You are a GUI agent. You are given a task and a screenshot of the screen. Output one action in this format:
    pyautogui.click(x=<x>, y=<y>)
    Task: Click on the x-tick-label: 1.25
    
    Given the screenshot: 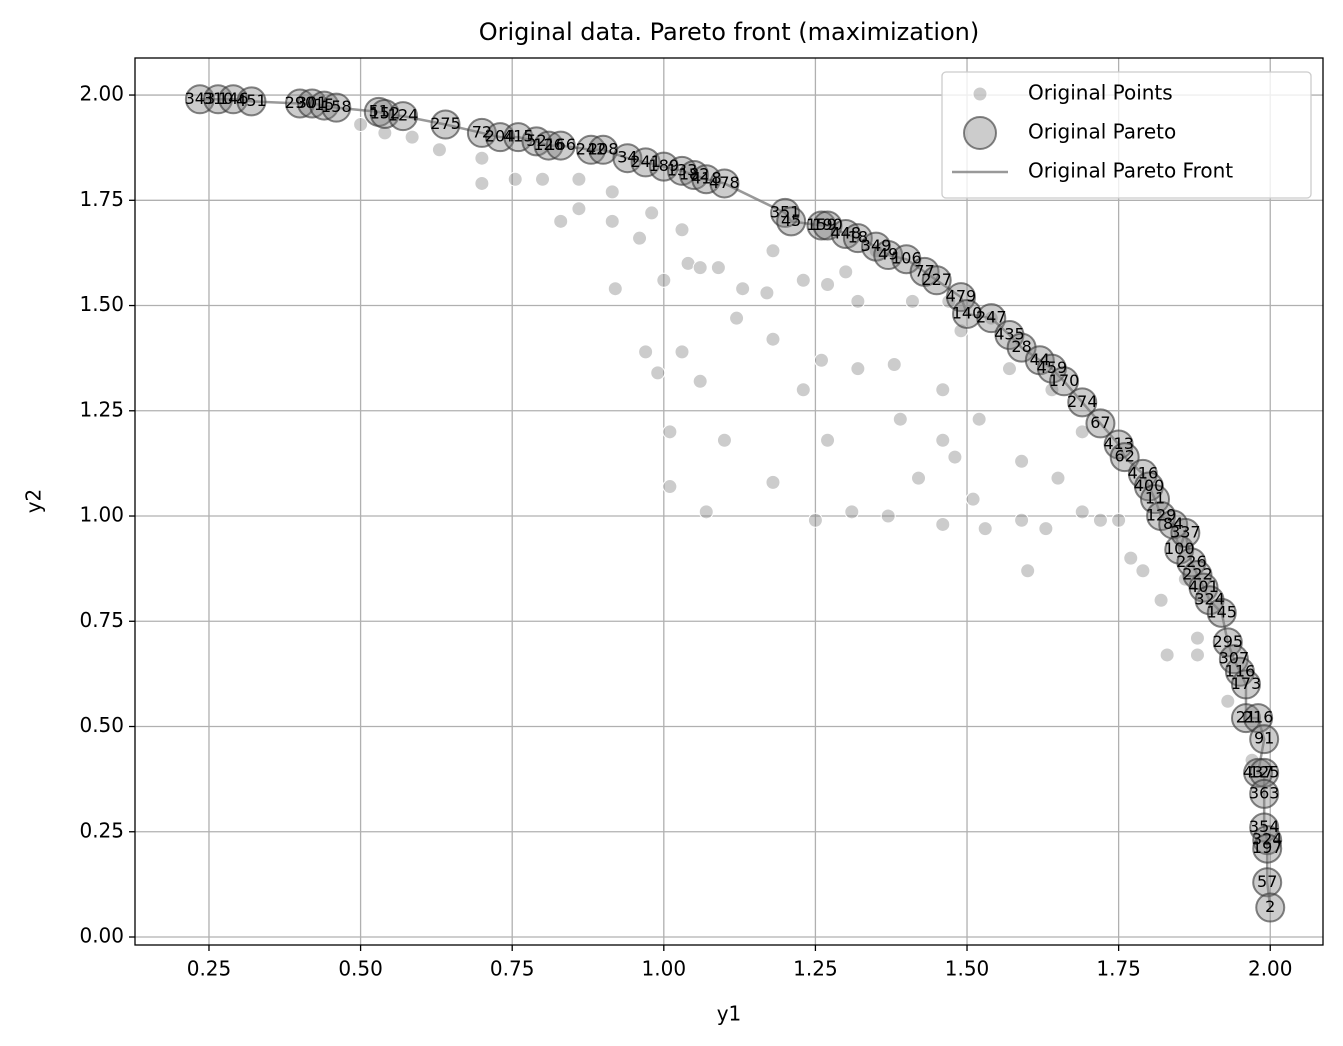 What is the action you would take?
    pyautogui.click(x=815, y=969)
    